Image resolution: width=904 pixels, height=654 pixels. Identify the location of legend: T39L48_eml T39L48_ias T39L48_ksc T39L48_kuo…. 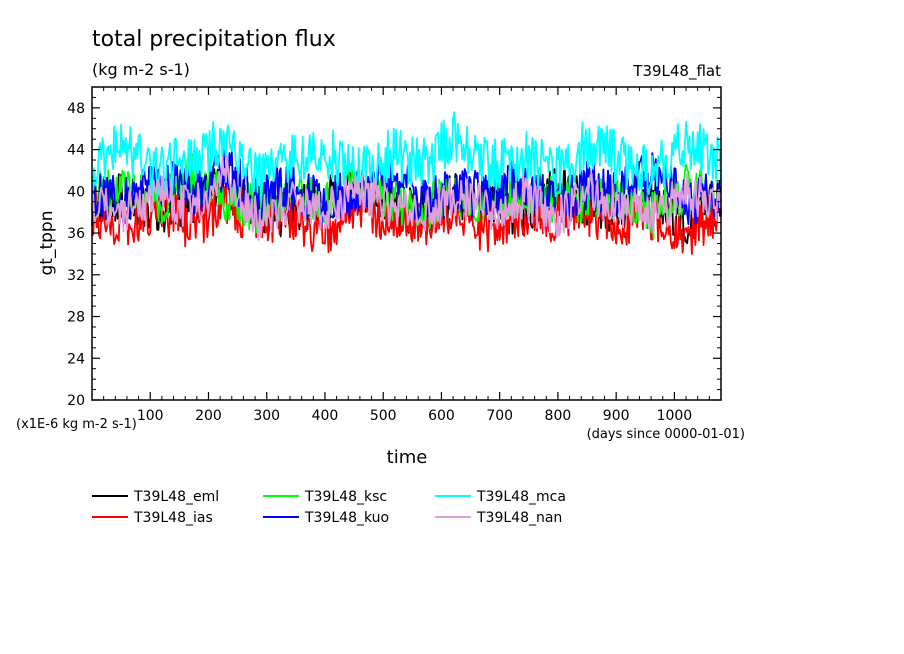
(329, 507).